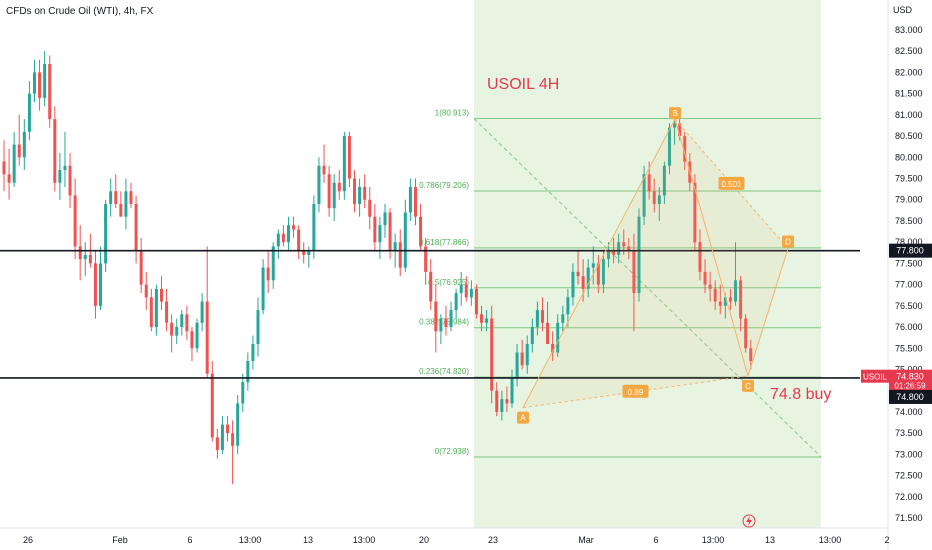  I want to click on price-tick-label: 83.000, so click(909, 30).